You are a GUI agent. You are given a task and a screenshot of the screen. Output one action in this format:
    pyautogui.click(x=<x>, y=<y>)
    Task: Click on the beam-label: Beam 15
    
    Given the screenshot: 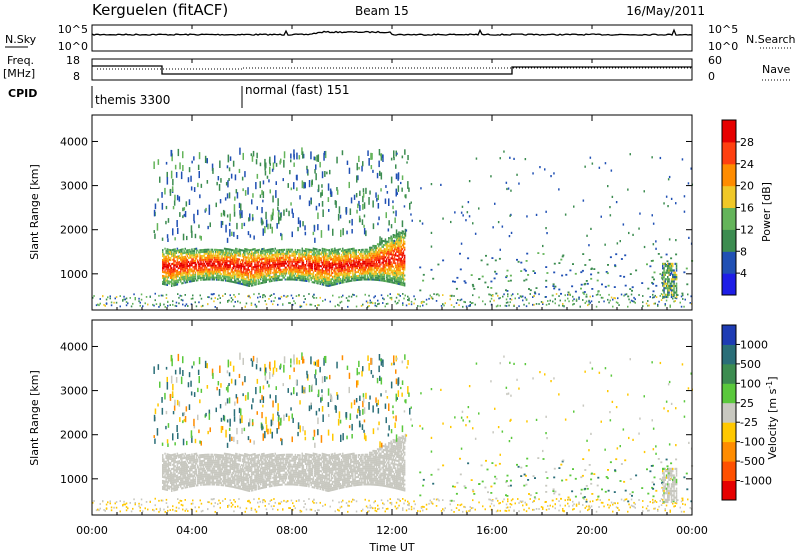 What is the action you would take?
    pyautogui.click(x=382, y=11)
    